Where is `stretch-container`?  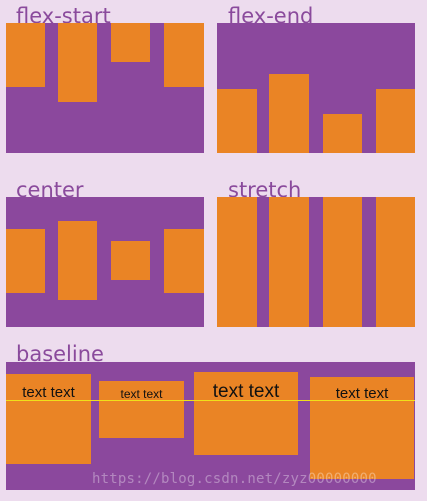
stretch-container is located at coordinates (316, 262).